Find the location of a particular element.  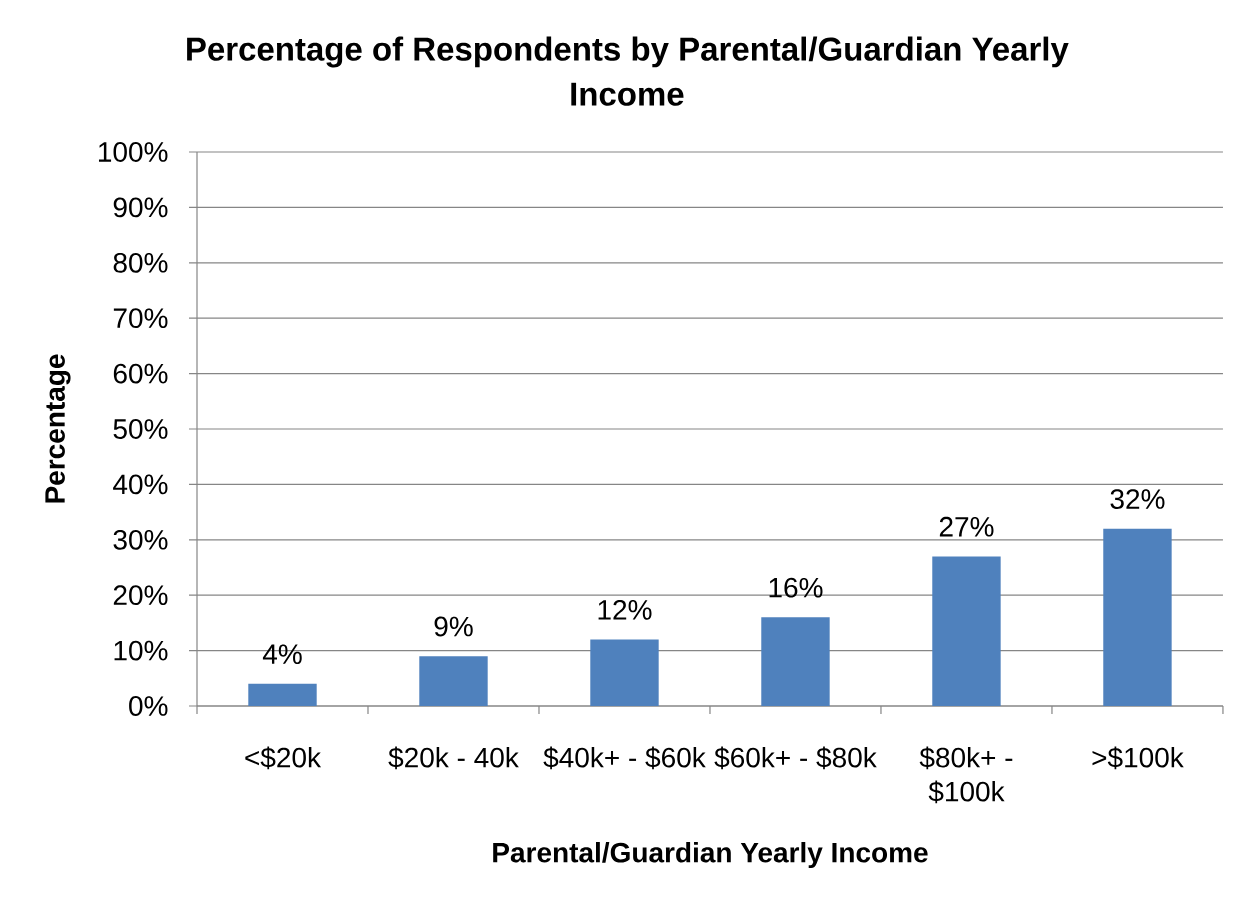

x-axis-title: Parental/Guardian Yearly Income is located at coordinates (710, 855).